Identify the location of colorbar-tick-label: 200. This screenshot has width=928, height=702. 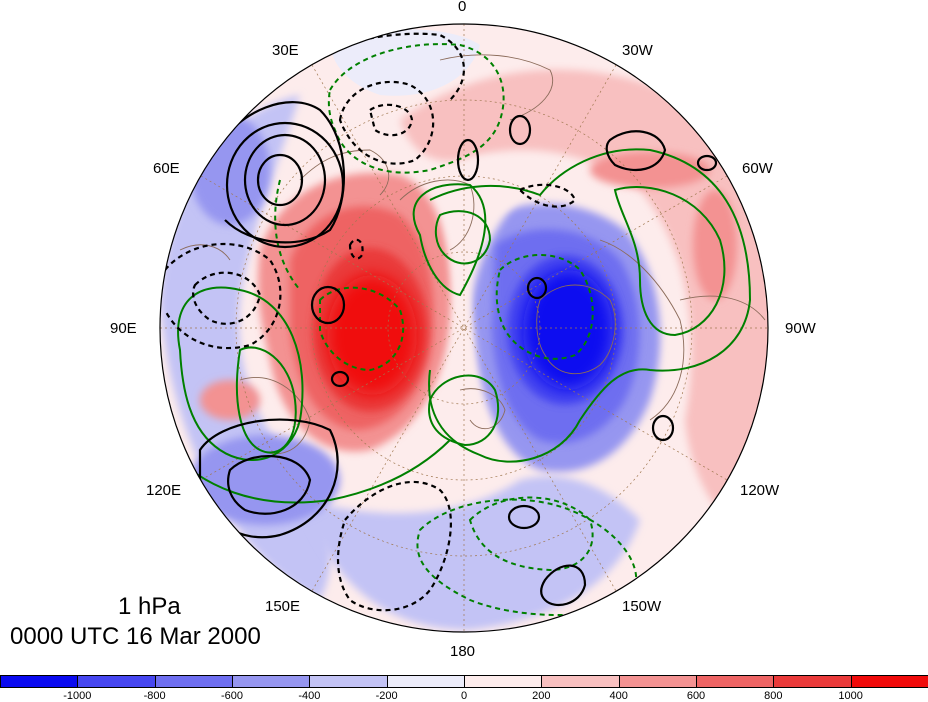
(541, 696).